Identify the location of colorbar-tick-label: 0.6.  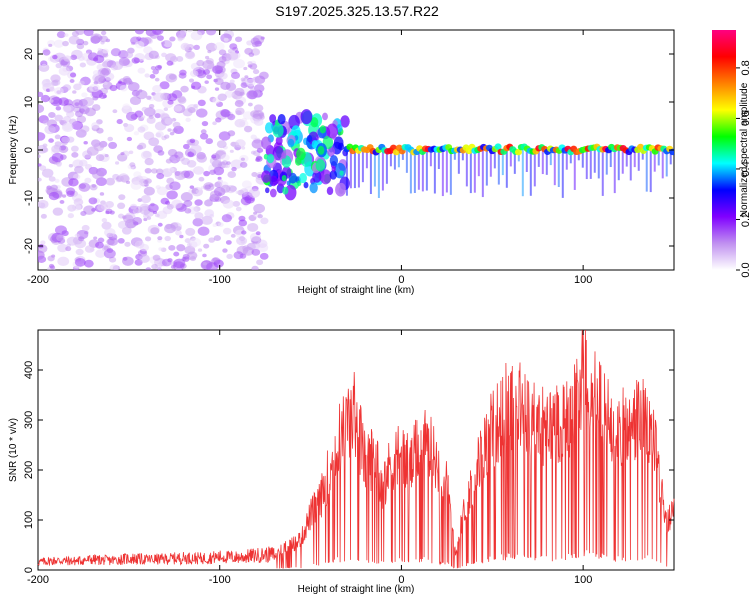
(745, 118).